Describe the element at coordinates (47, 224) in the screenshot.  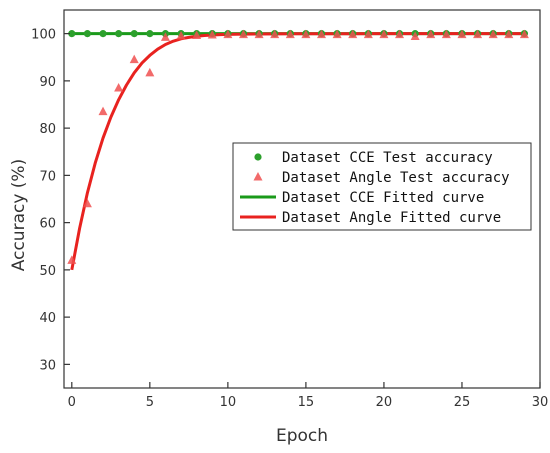
I see `y-tick-label: 60` at that location.